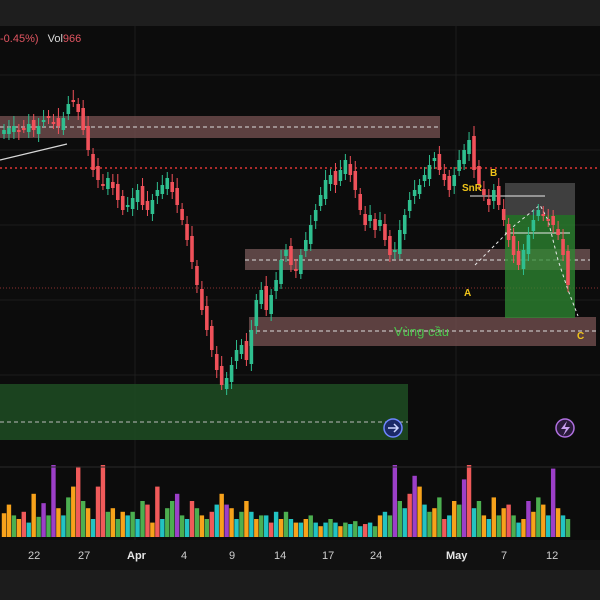 The image size is (600, 600). Describe the element at coordinates (300, 555) in the screenshot. I see `time-axis` at that location.